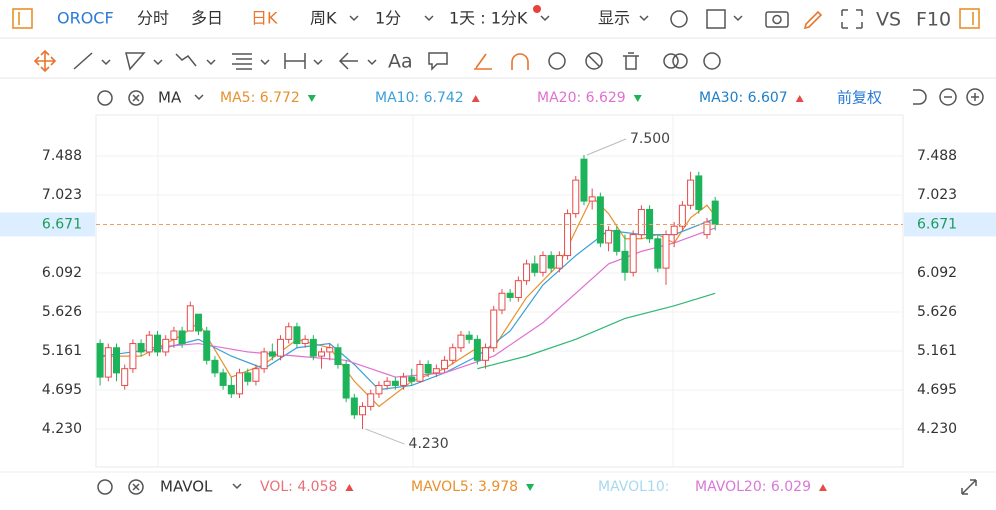  I want to click on expand-icon, so click(969, 487).